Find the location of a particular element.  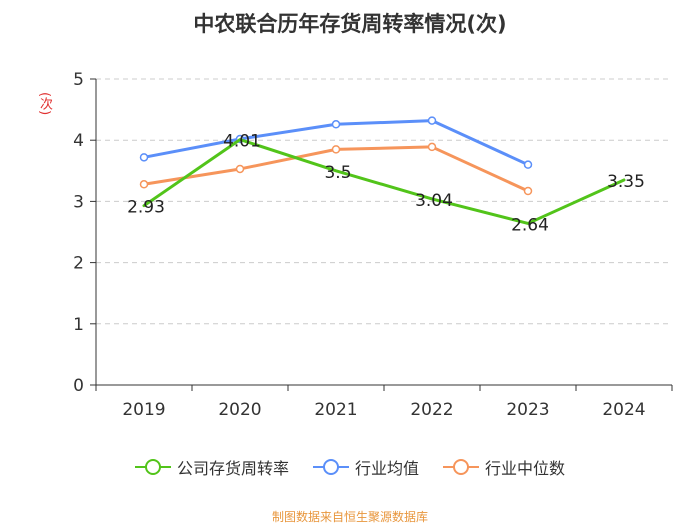

legend-industry-avg-circle is located at coordinates (330, 467).